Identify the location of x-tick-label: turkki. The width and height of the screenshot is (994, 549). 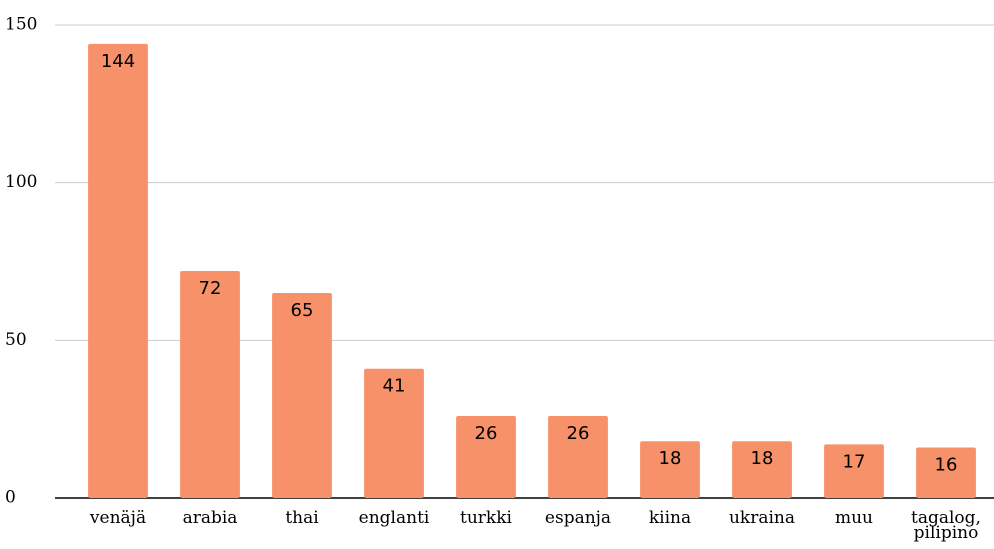
(486, 518).